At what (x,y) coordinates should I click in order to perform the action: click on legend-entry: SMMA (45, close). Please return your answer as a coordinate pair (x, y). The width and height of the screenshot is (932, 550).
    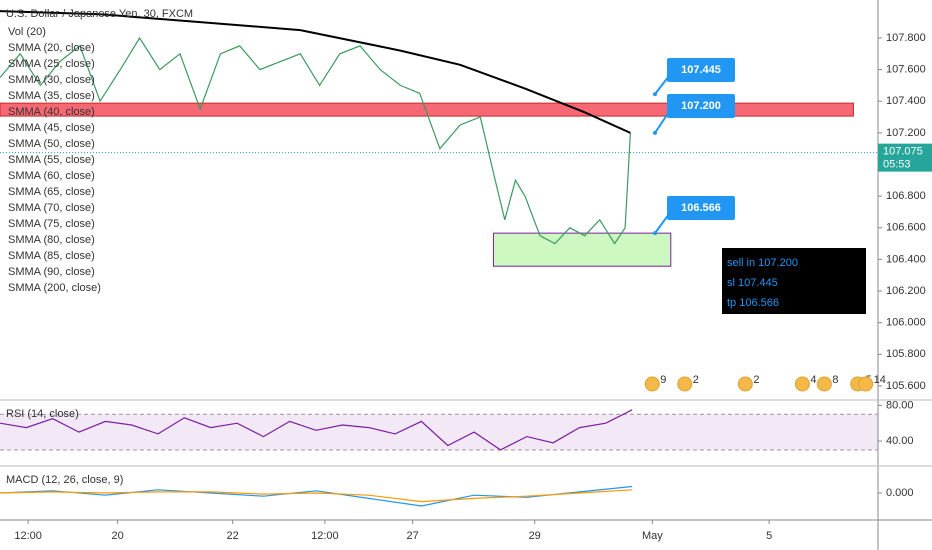
    Looking at the image, I should click on (51, 128).